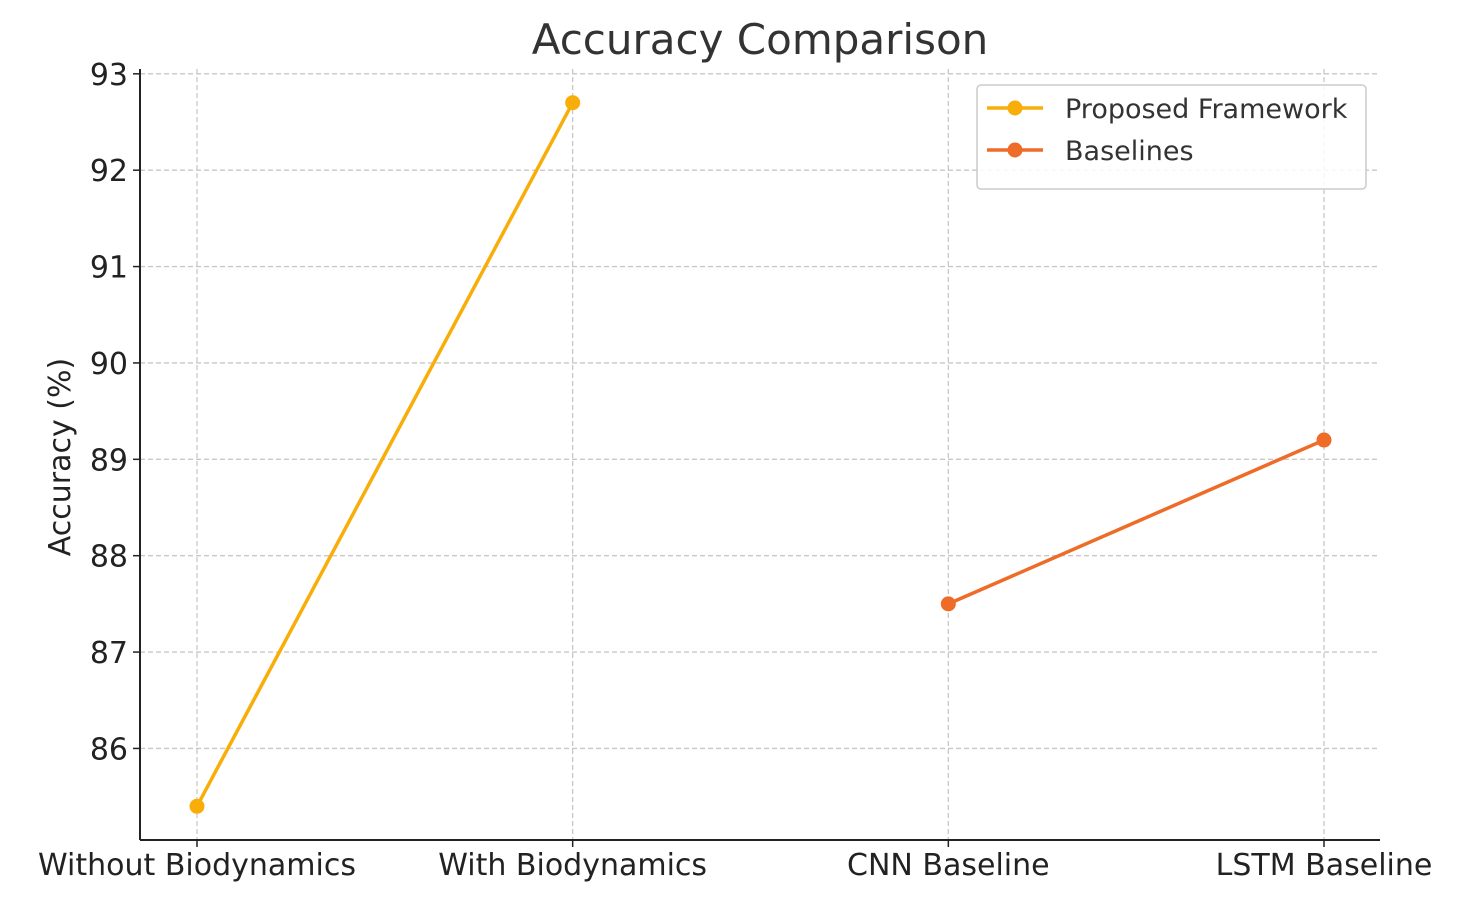  Describe the element at coordinates (109, 268) in the screenshot. I see `y-tick-label: 91` at that location.